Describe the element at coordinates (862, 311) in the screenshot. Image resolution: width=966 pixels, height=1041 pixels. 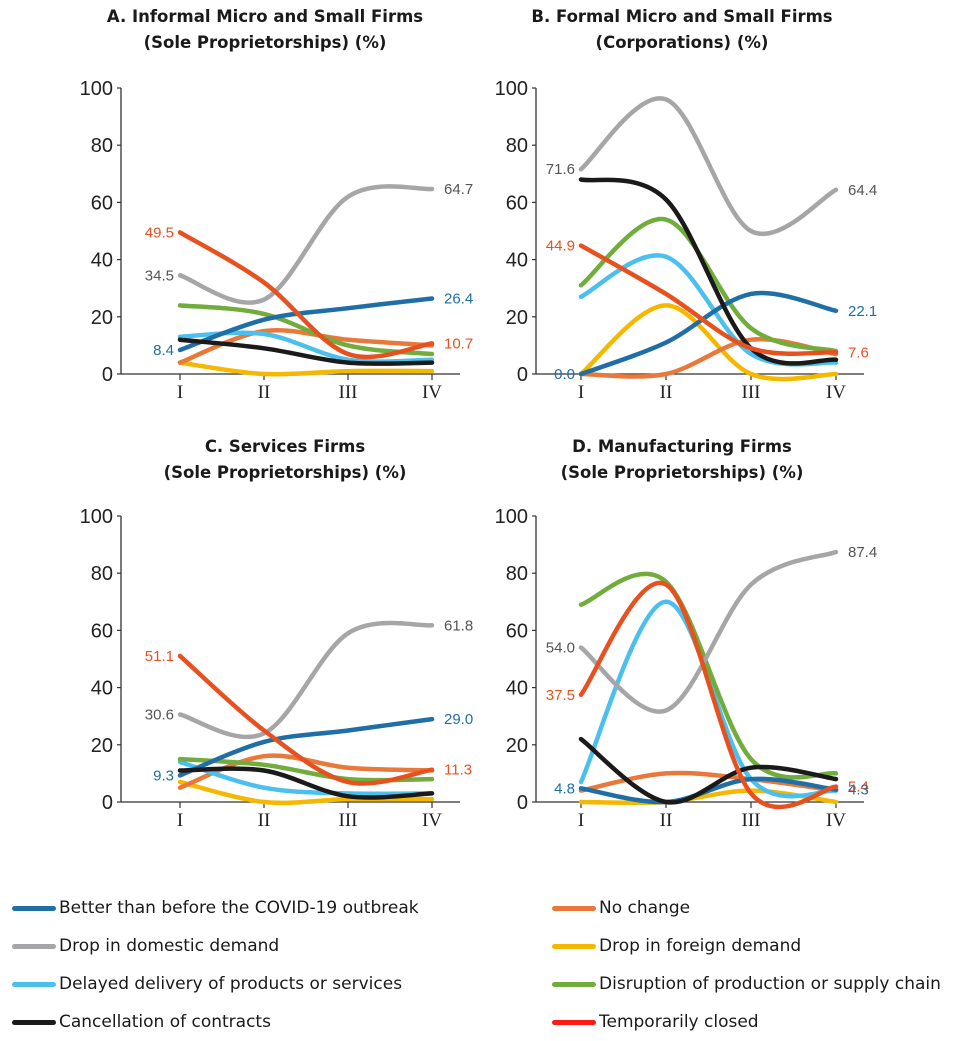
I see `panel-b-data-label: 22.1` at that location.